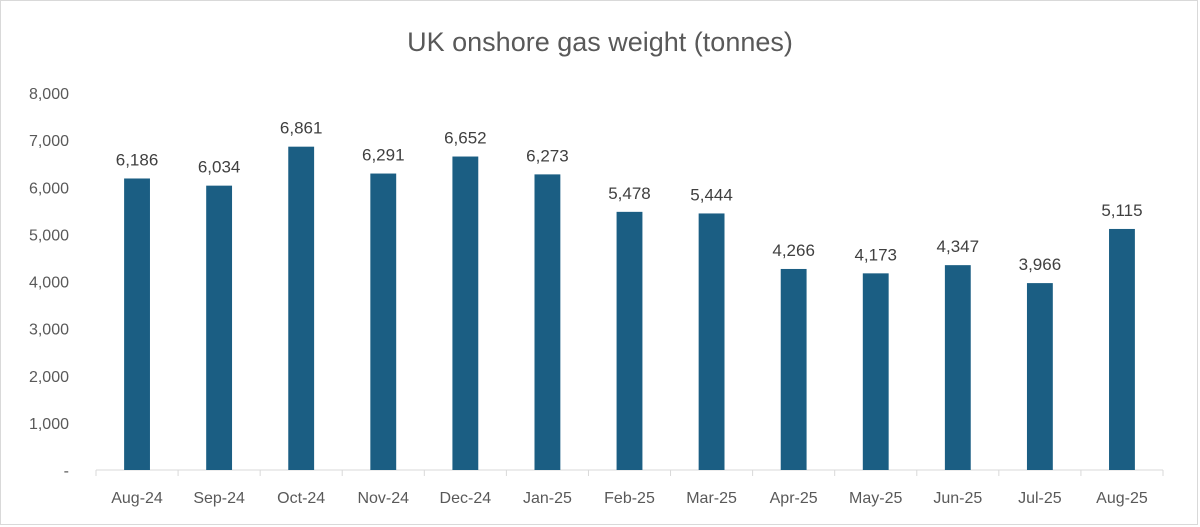  I want to click on data-label: 6,861, so click(301, 128).